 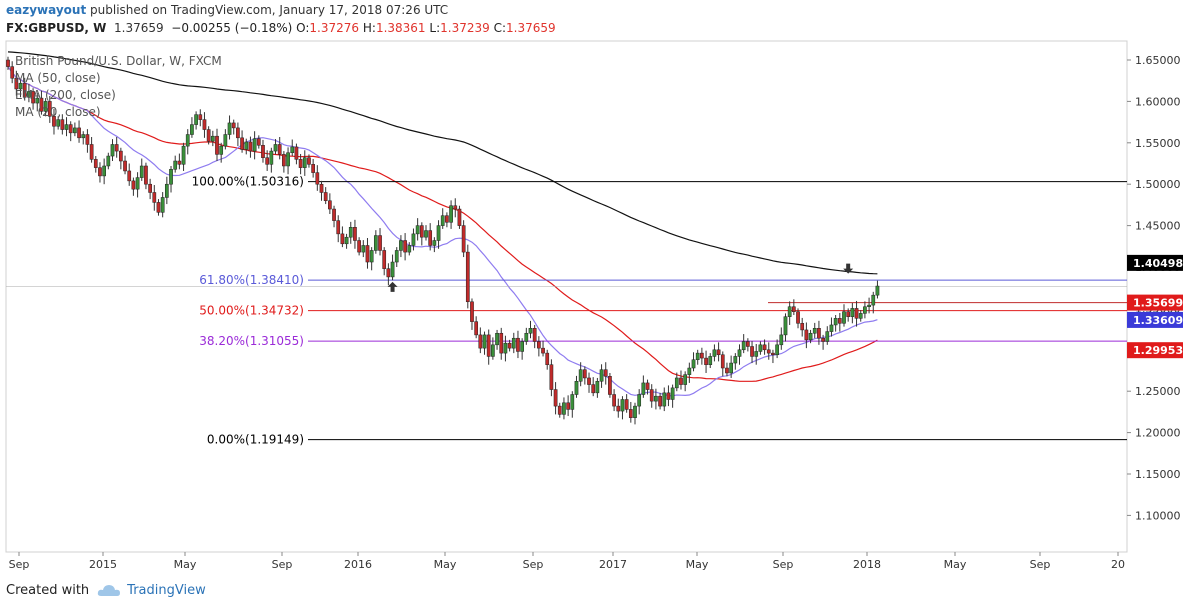 I want to click on x-tick-label: 20, so click(x=1118, y=564).